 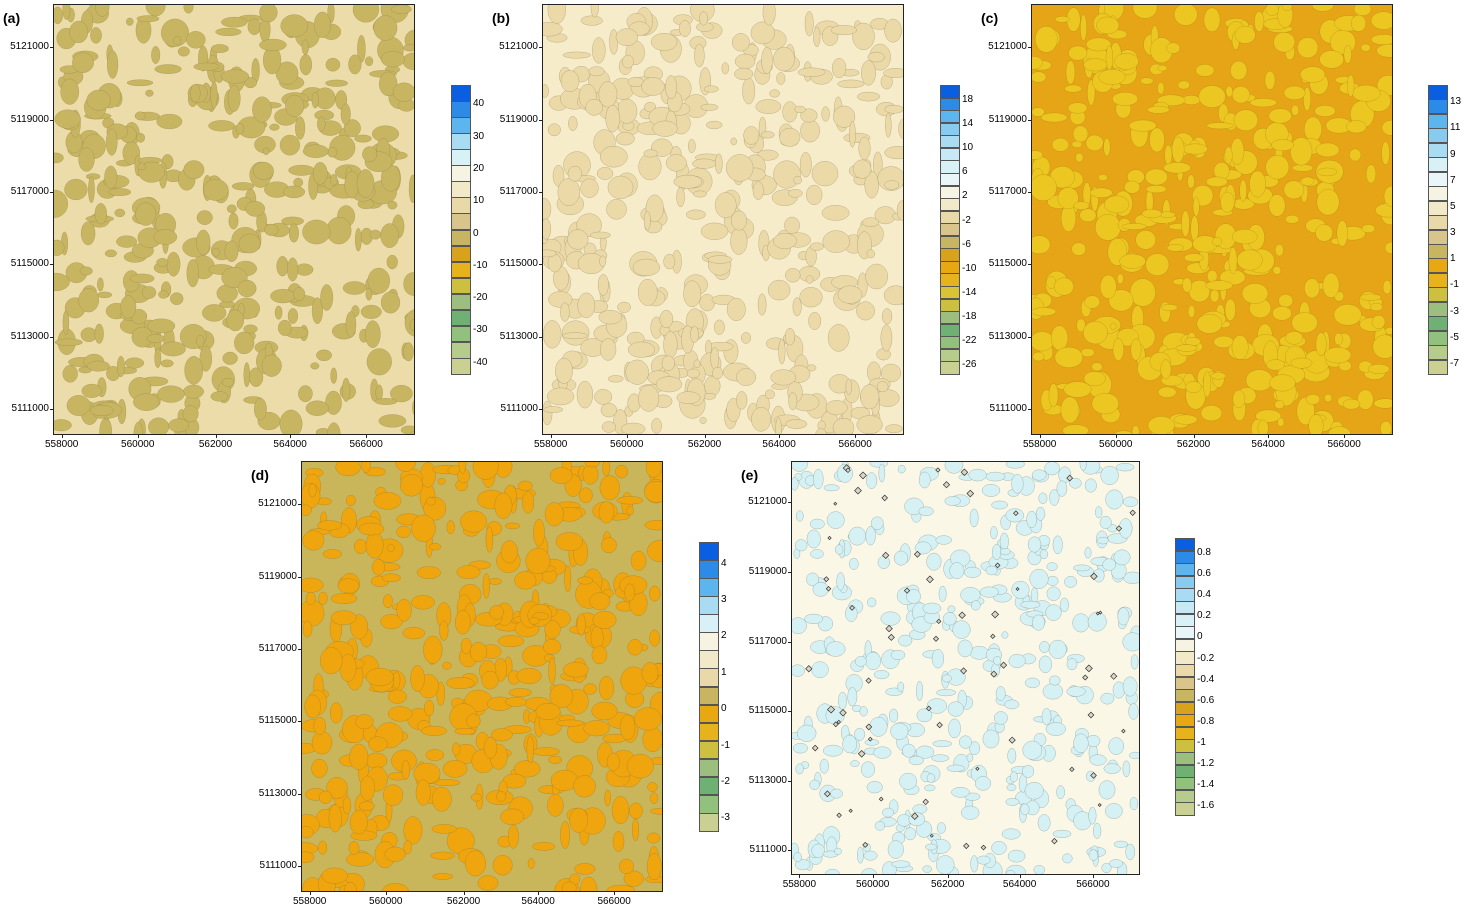 What do you see at coordinates (1206, 721) in the screenshot?
I see `legend-label: -0.8` at bounding box center [1206, 721].